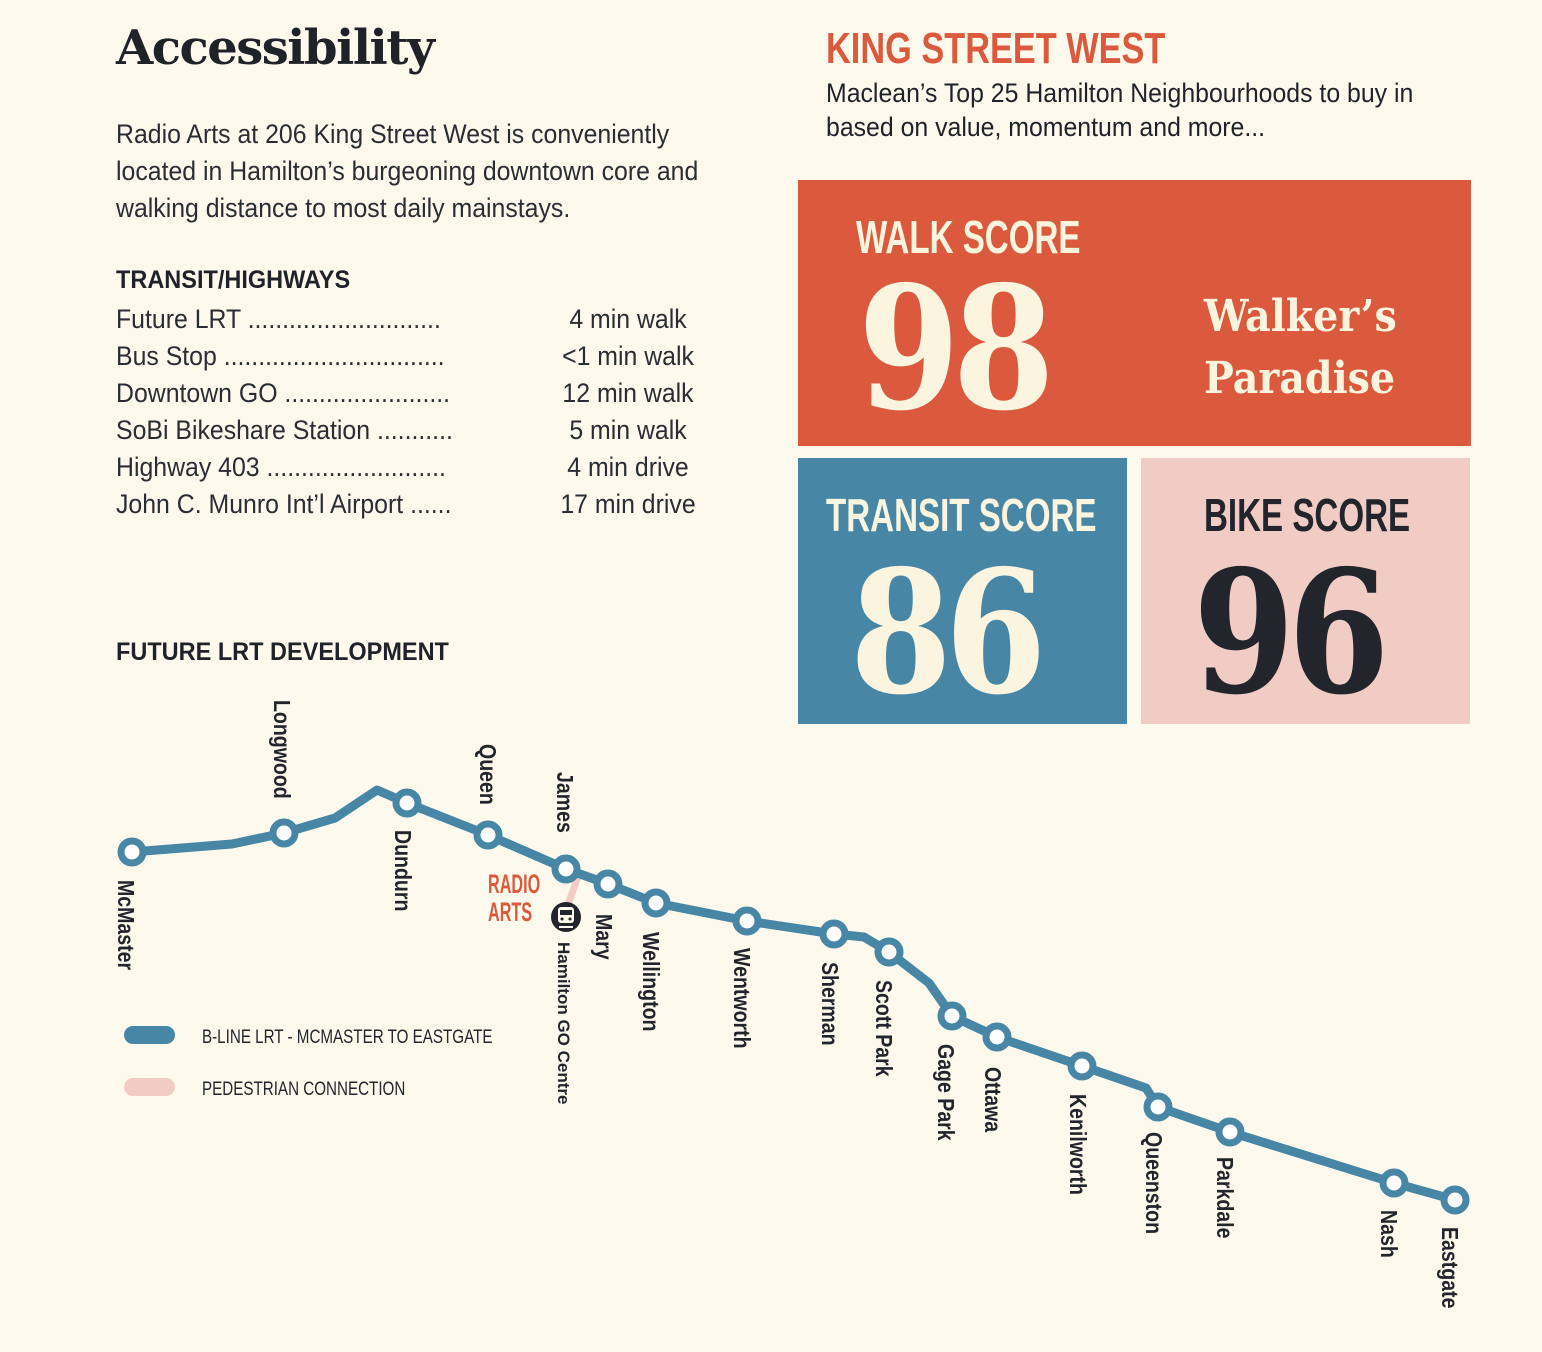 The width and height of the screenshot is (1542, 1352). I want to click on station-label-eastgate: Eastgate, so click(1450, 1268).